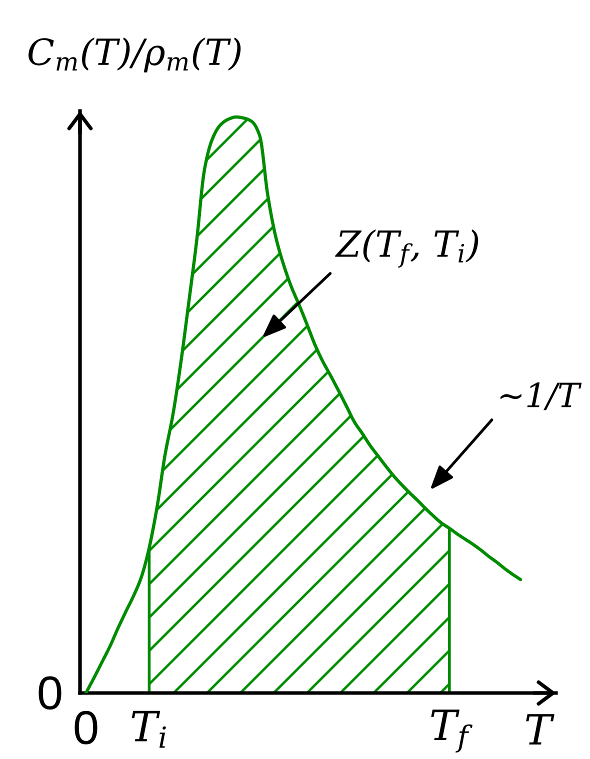 Image resolution: width=590 pixels, height=759 pixels. I want to click on annotation: Z(T$_{f}$, T$_{i}$), so click(406, 248).